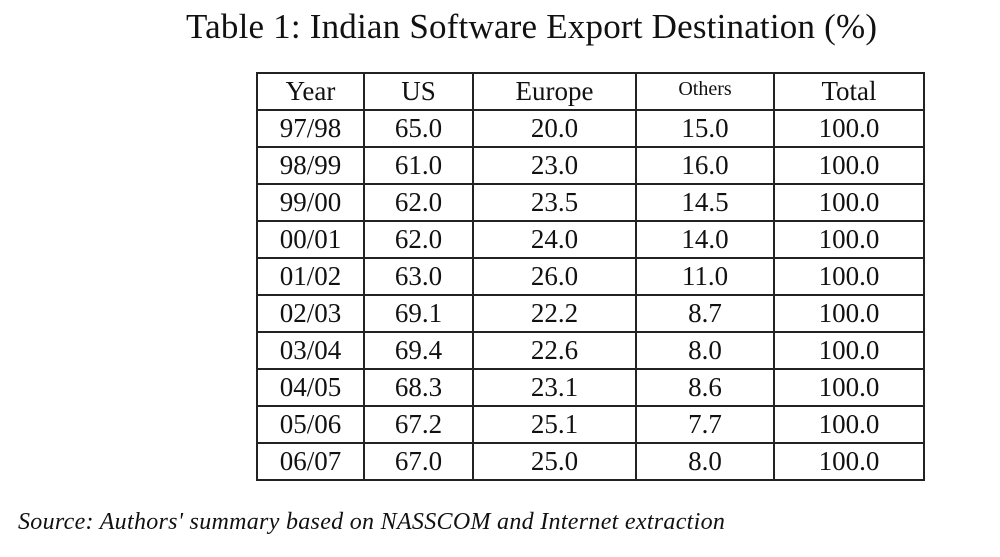 The image size is (1000, 557). Describe the element at coordinates (310, 350) in the screenshot. I see `cell-year: 03/04` at that location.